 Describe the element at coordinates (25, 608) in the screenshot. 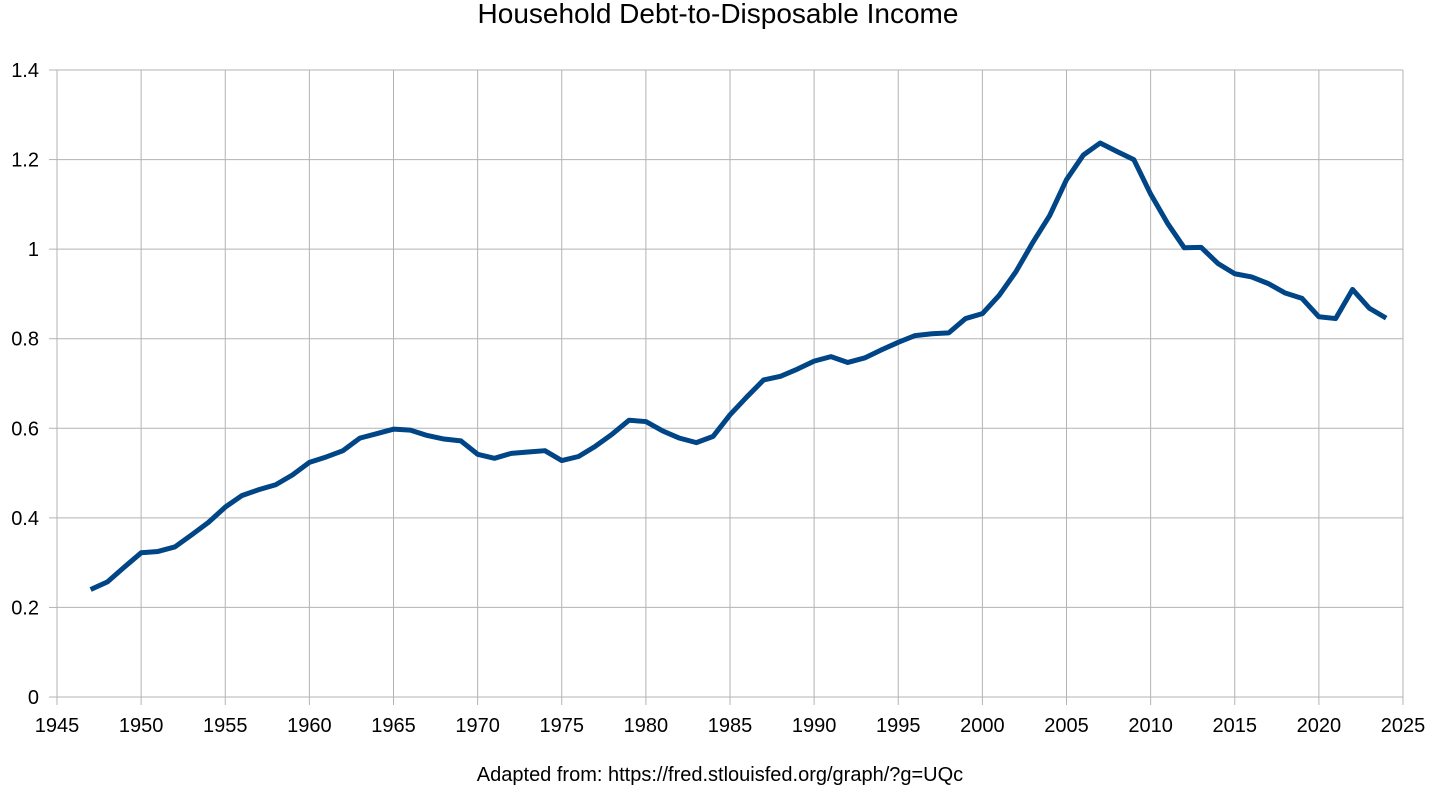

I see `y-tick-label: 0.2` at that location.